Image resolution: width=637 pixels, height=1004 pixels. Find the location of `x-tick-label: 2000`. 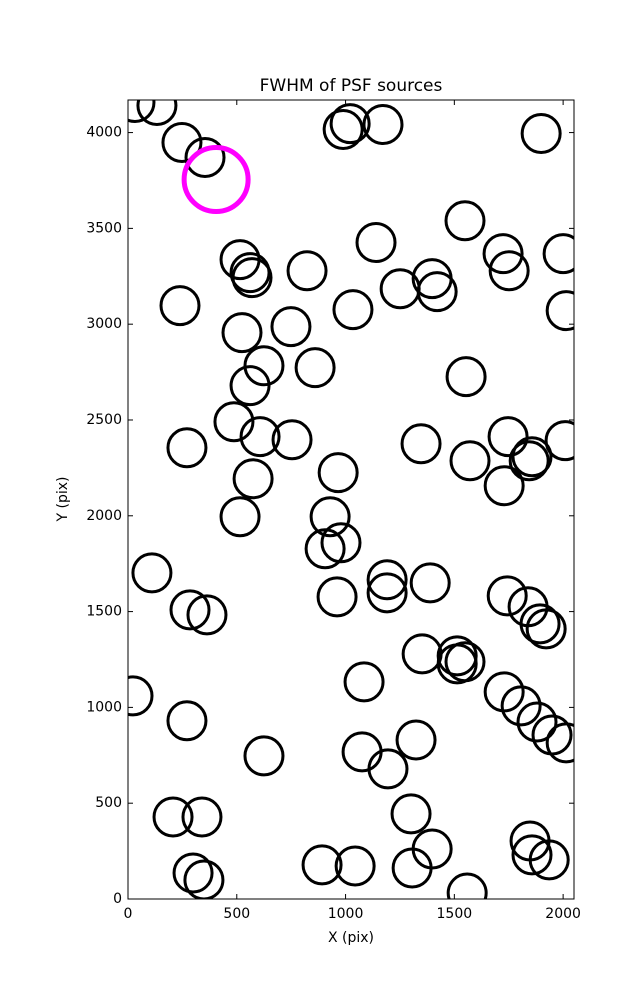

x-tick-label: 2000 is located at coordinates (563, 914).